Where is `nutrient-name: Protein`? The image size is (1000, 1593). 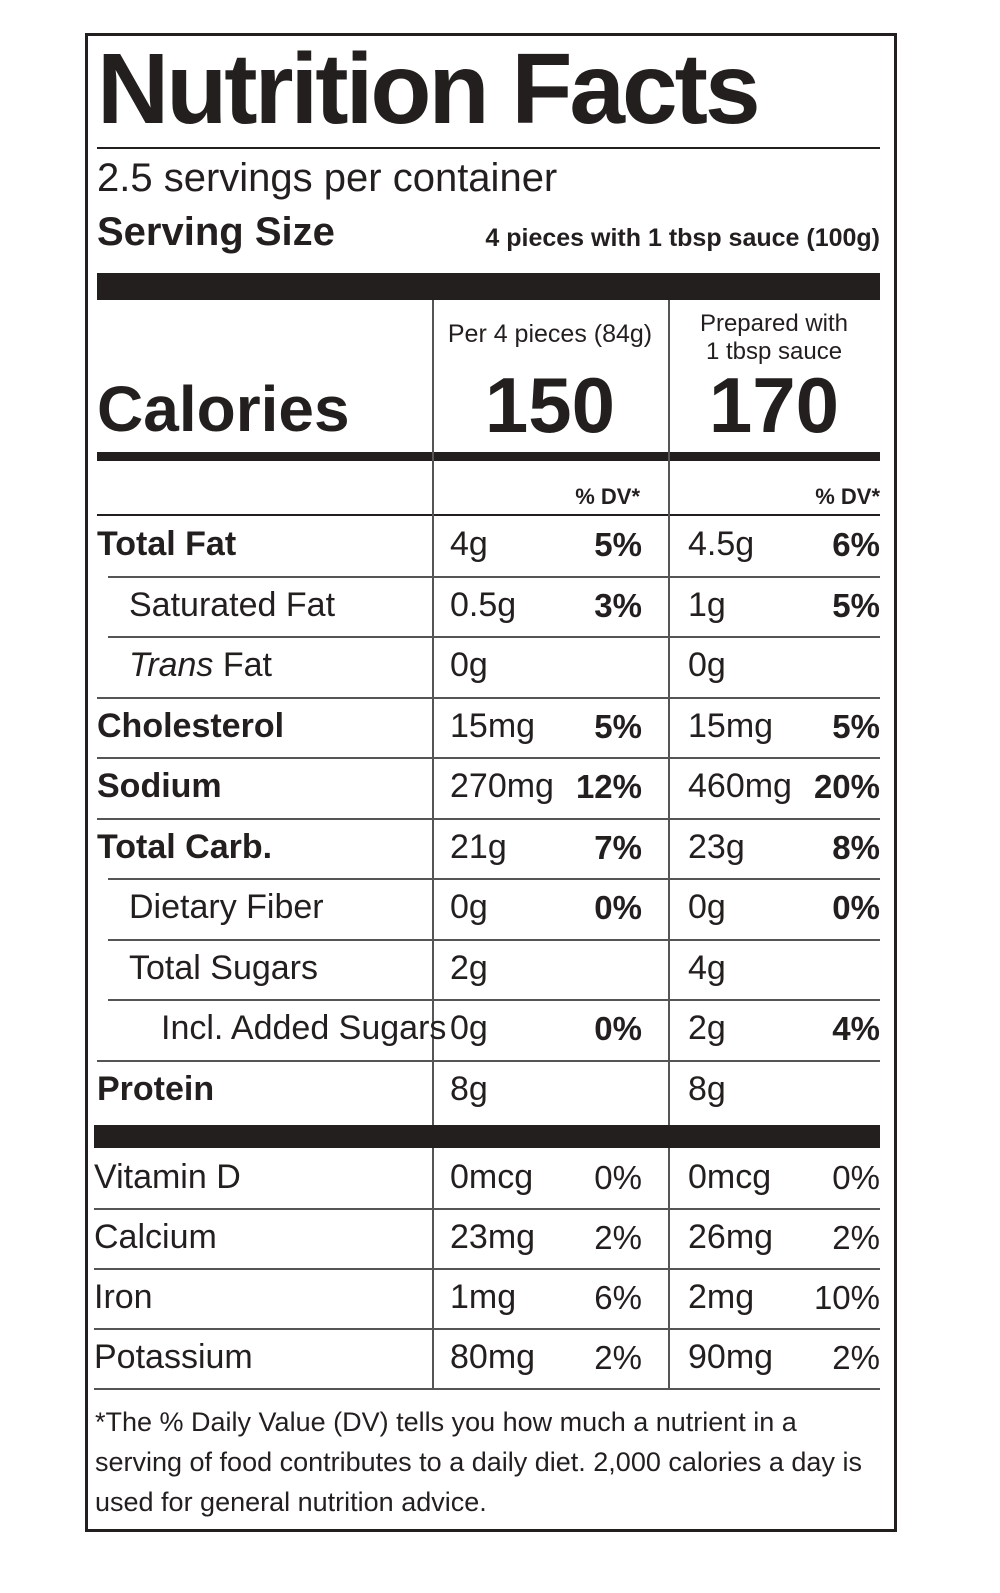
nutrient-name: Protein is located at coordinates (155, 1089).